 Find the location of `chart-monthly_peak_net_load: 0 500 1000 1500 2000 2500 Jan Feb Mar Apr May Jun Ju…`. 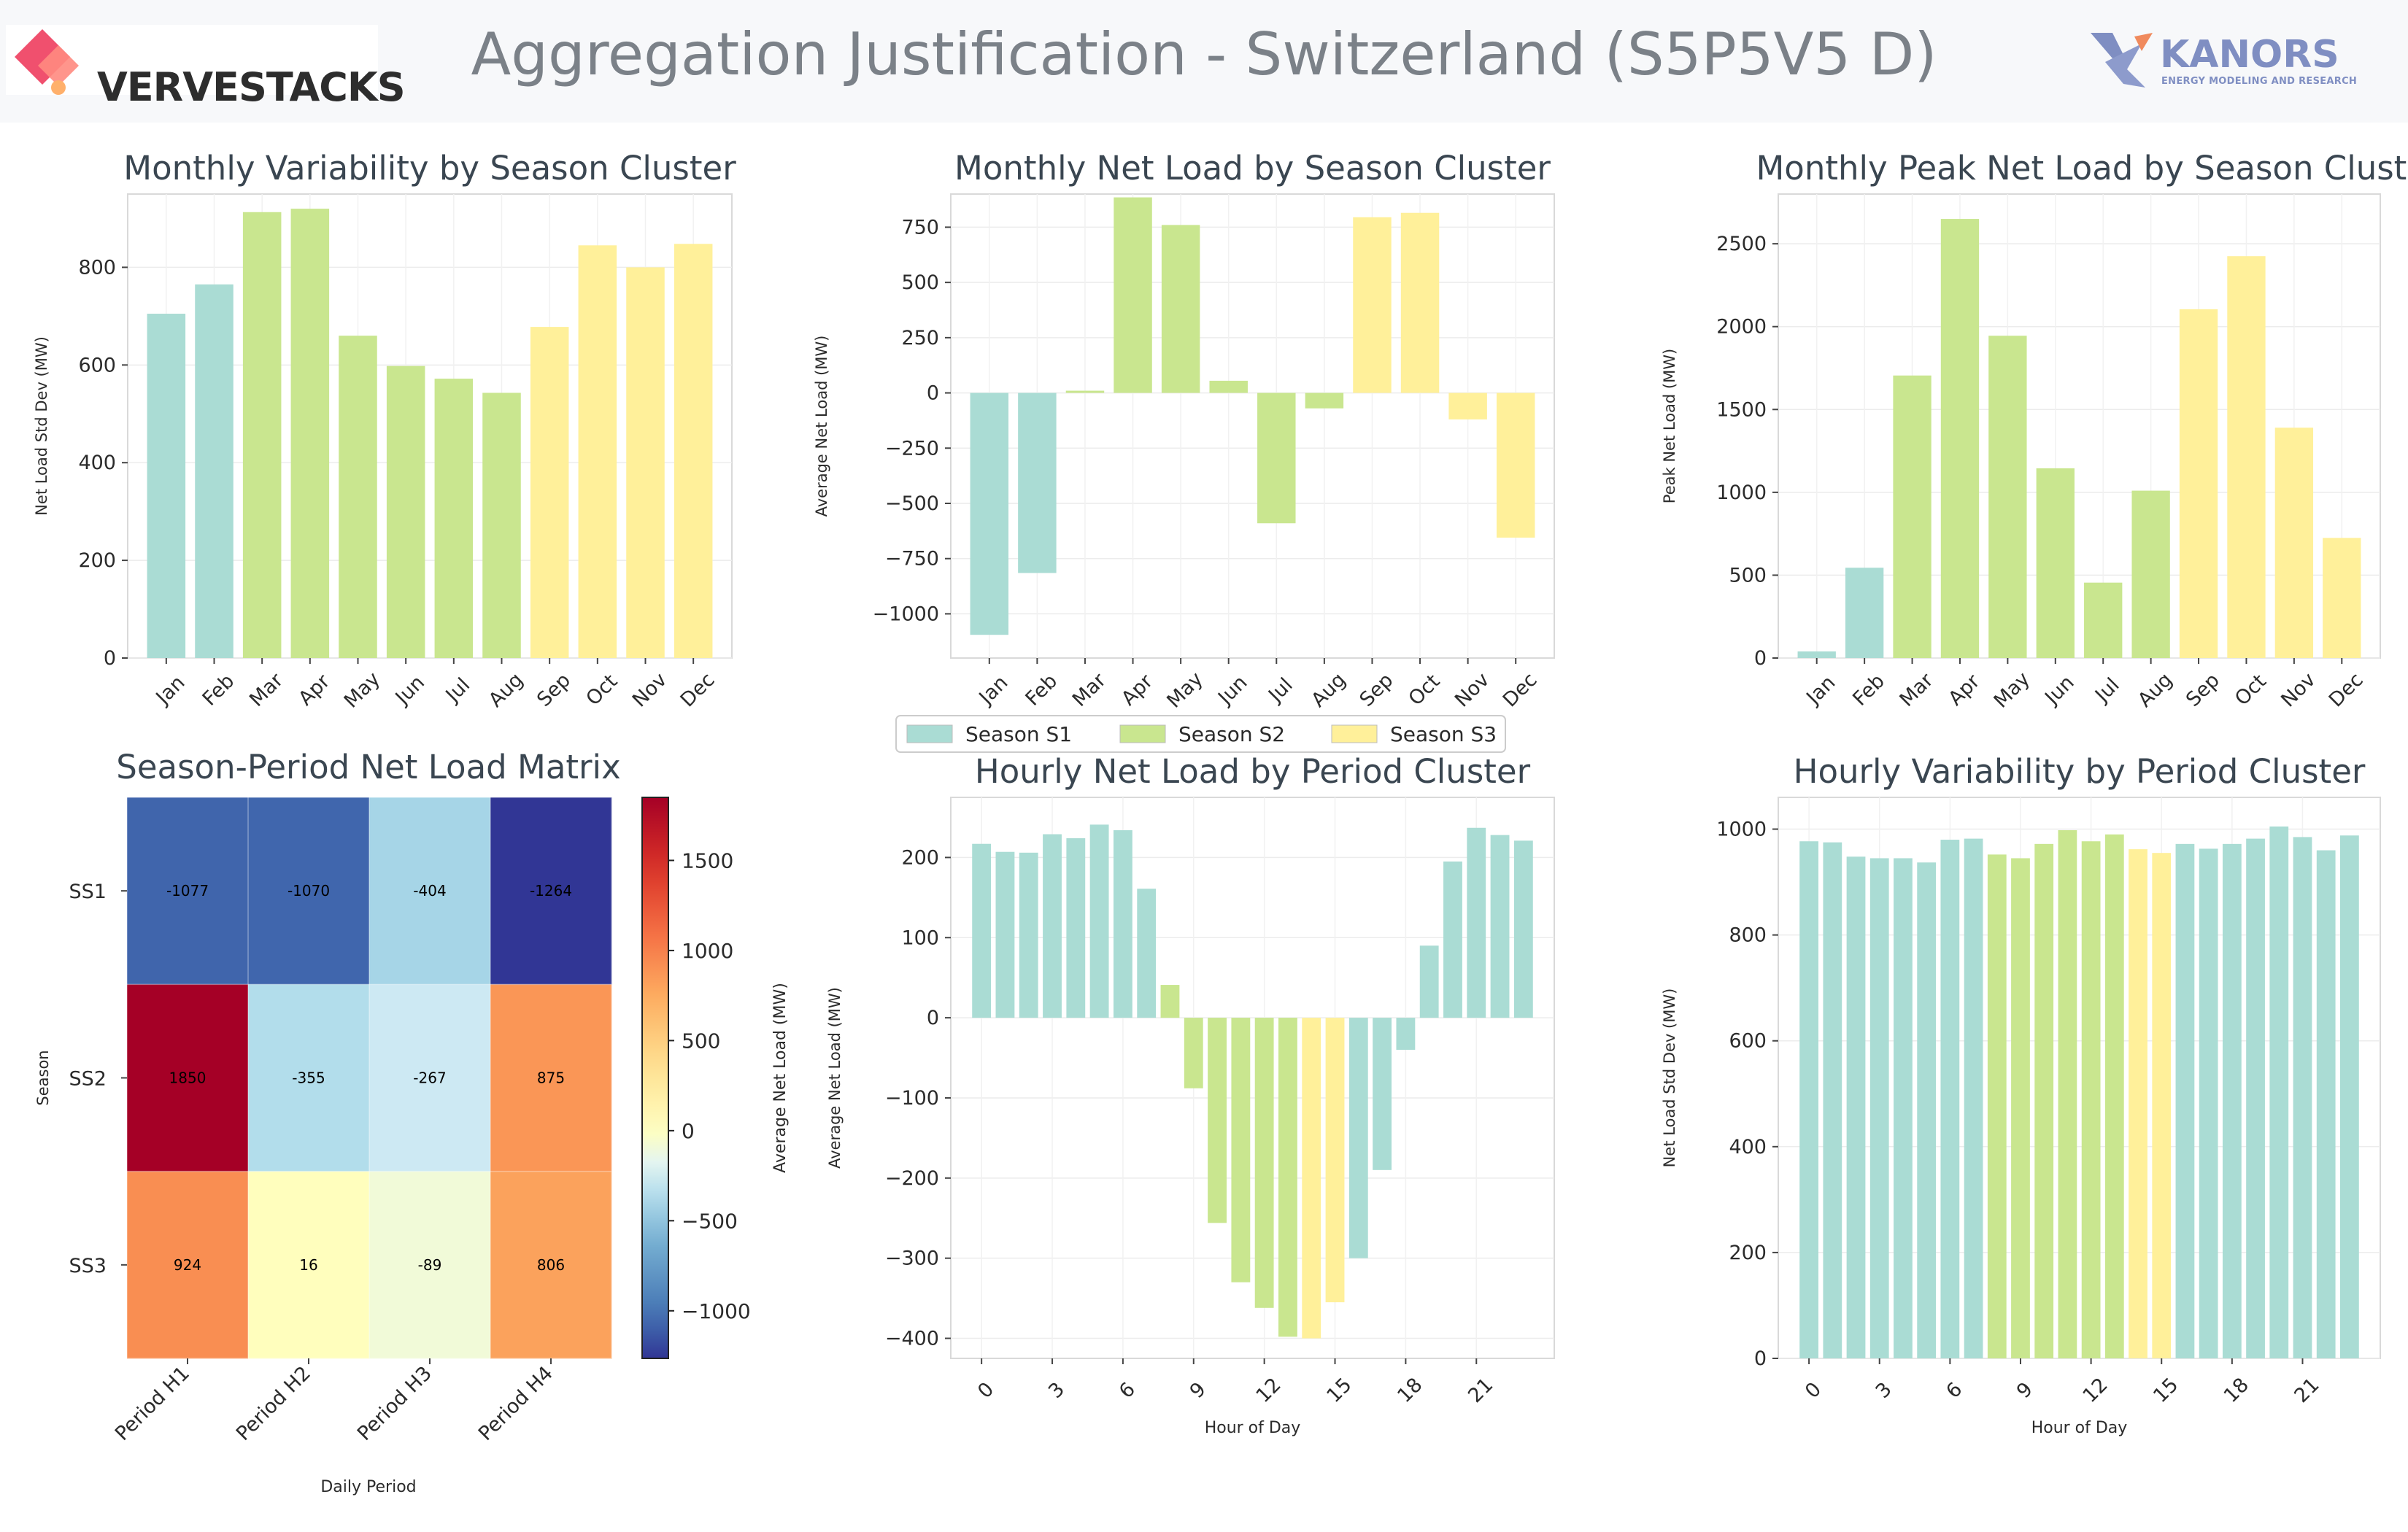

chart-monthly_peak_net_load: 0 500 1000 1500 2000 2500 Jan Feb Mar Apr May Jun Ju… is located at coordinates (2035, 431).